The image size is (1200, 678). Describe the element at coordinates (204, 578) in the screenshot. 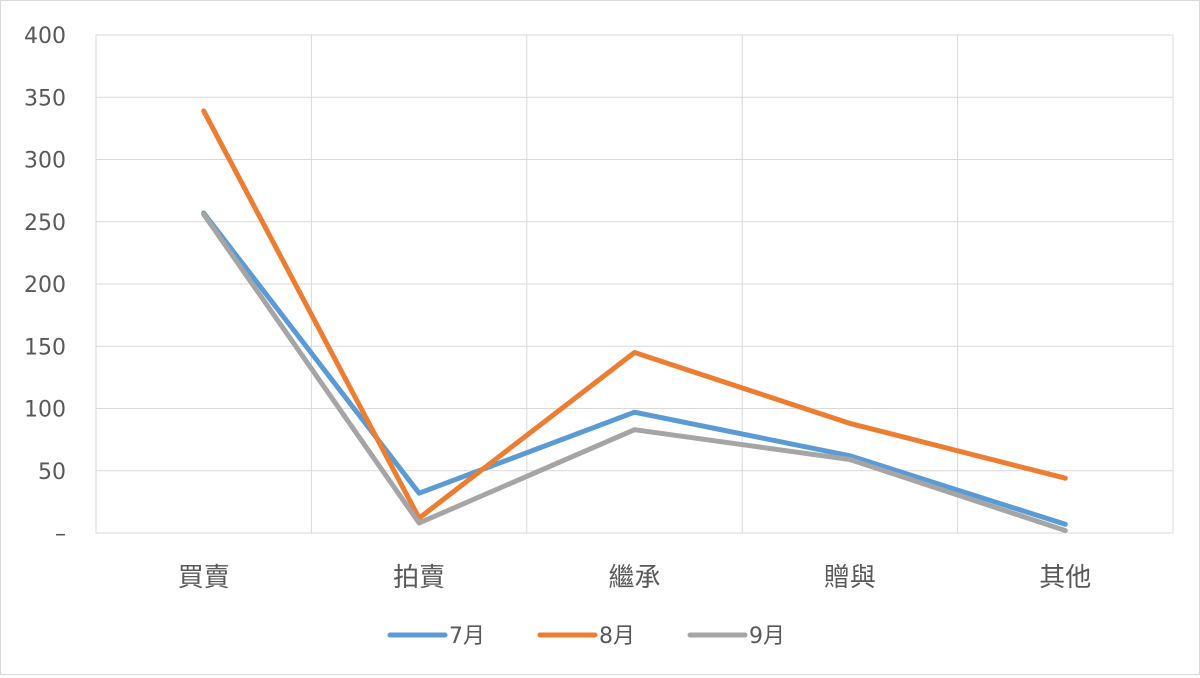

I see `x-tick-label: 買賣` at that location.